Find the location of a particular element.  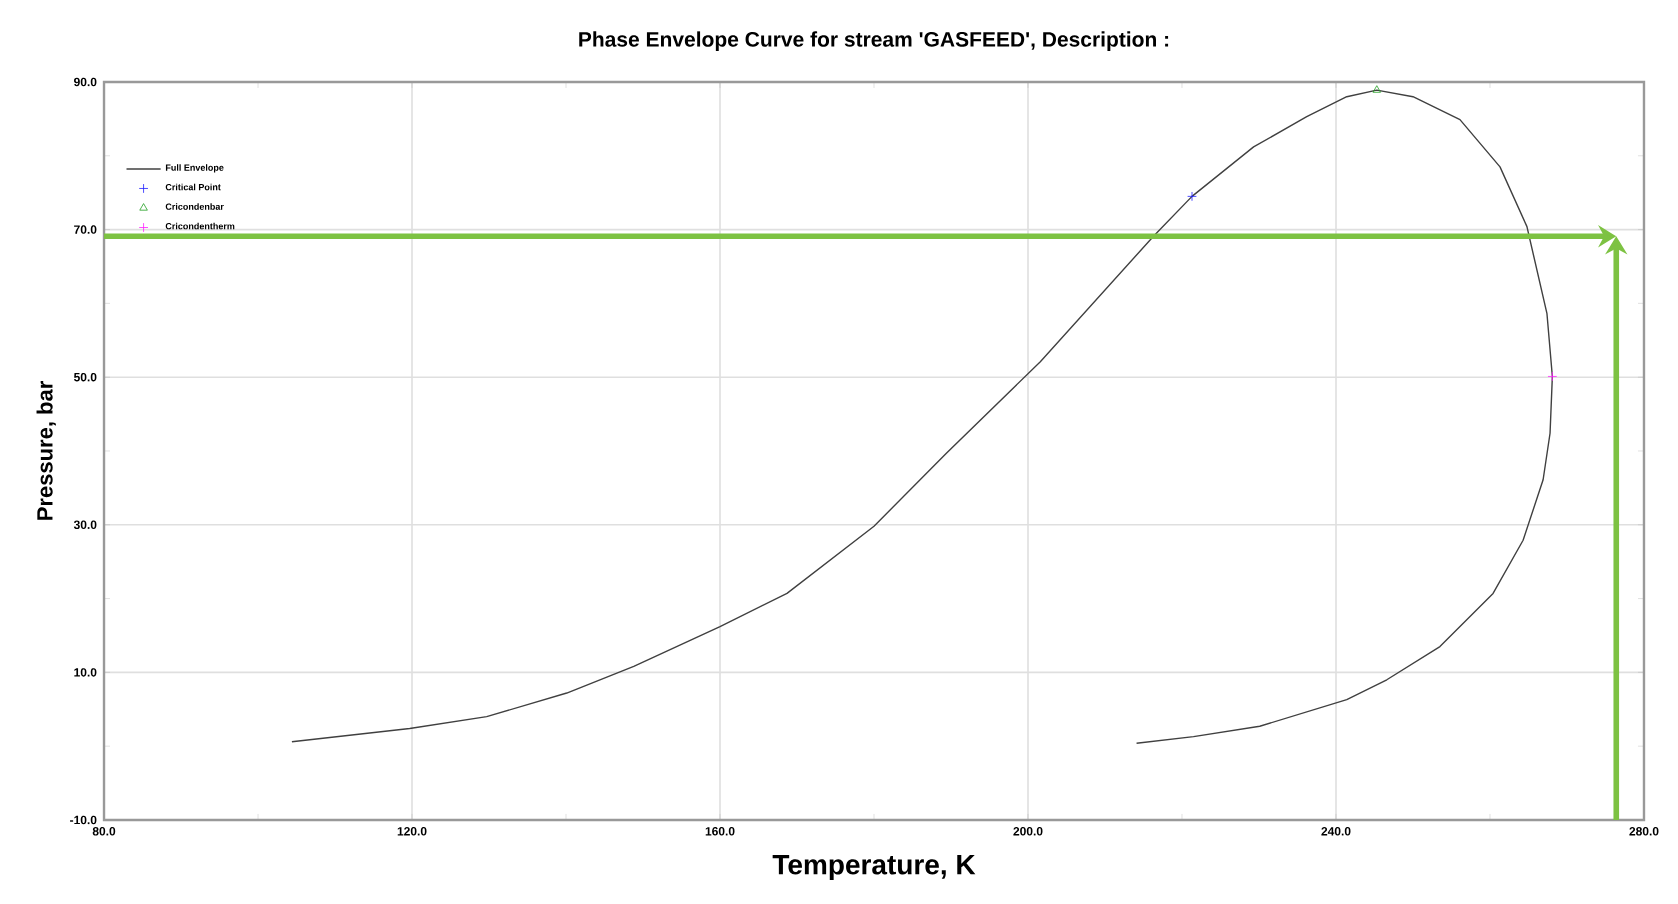

chart-title: Phase Envelope Curve for stream 'GASFEED', Description : is located at coordinates (874, 41).